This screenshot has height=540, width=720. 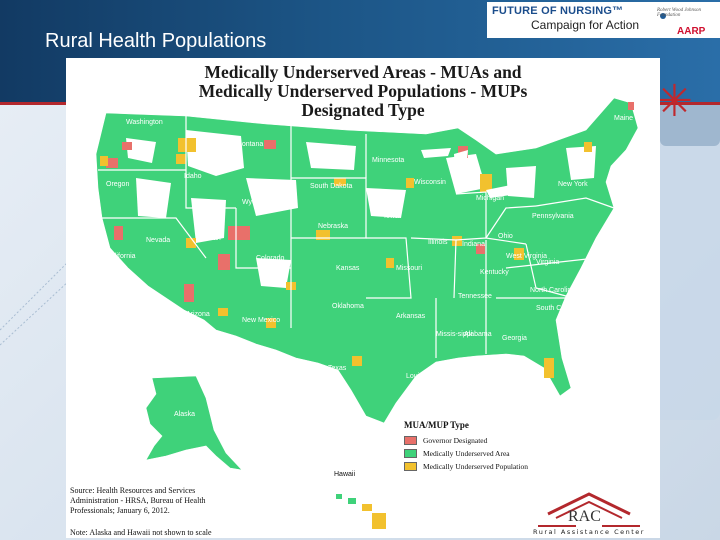 What do you see at coordinates (331, 186) in the screenshot?
I see `state-label-south-dakota: South Dakota` at bounding box center [331, 186].